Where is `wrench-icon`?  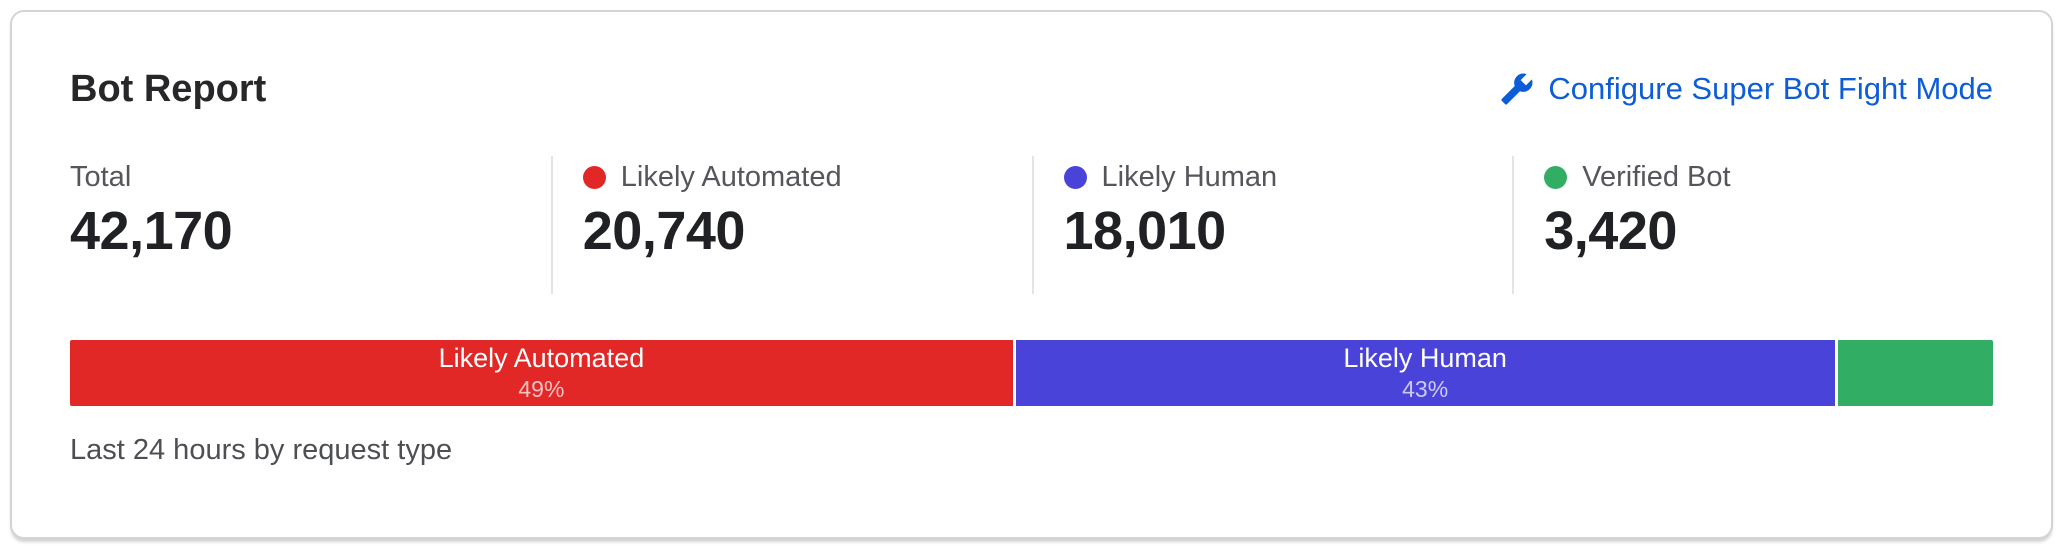 wrench-icon is located at coordinates (1517, 89).